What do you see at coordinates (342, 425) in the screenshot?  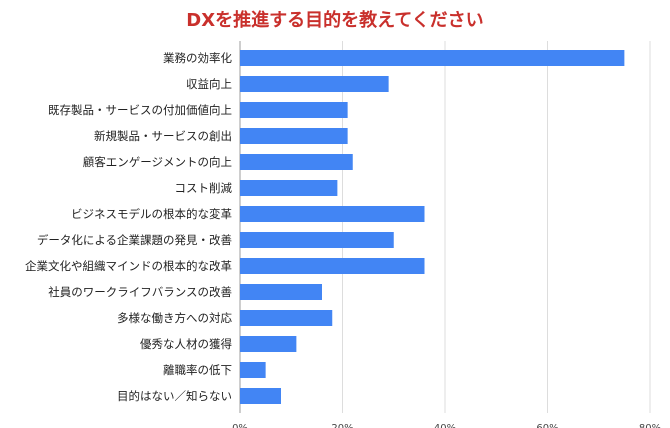 I see `x-tick-label: 20%` at bounding box center [342, 425].